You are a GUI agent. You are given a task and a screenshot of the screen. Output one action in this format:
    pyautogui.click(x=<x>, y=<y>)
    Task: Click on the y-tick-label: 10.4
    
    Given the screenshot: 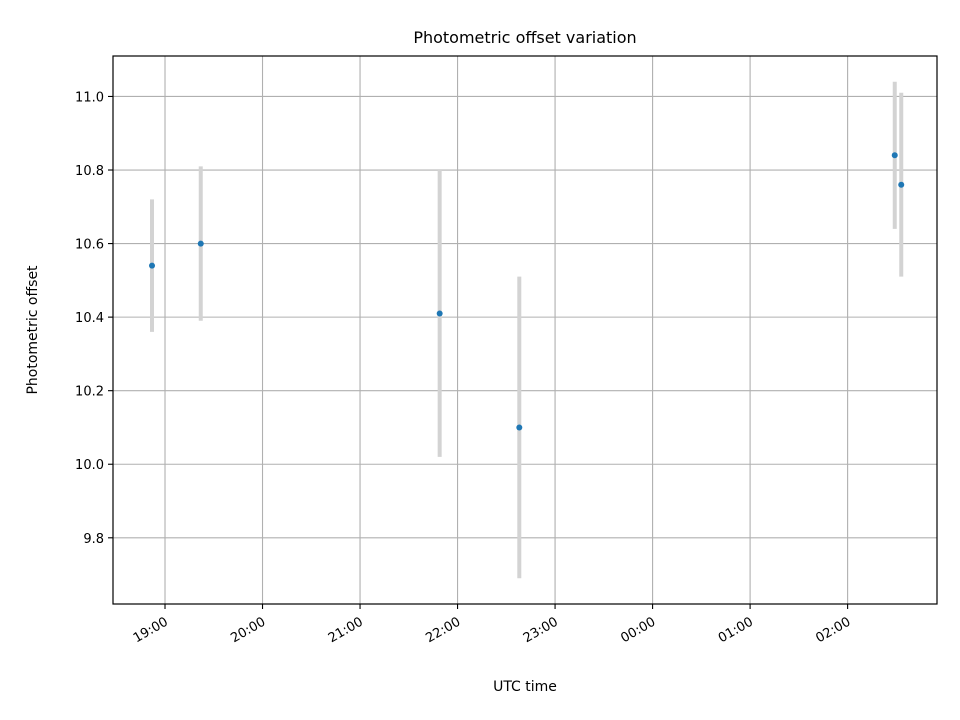 What is the action you would take?
    pyautogui.click(x=89, y=318)
    